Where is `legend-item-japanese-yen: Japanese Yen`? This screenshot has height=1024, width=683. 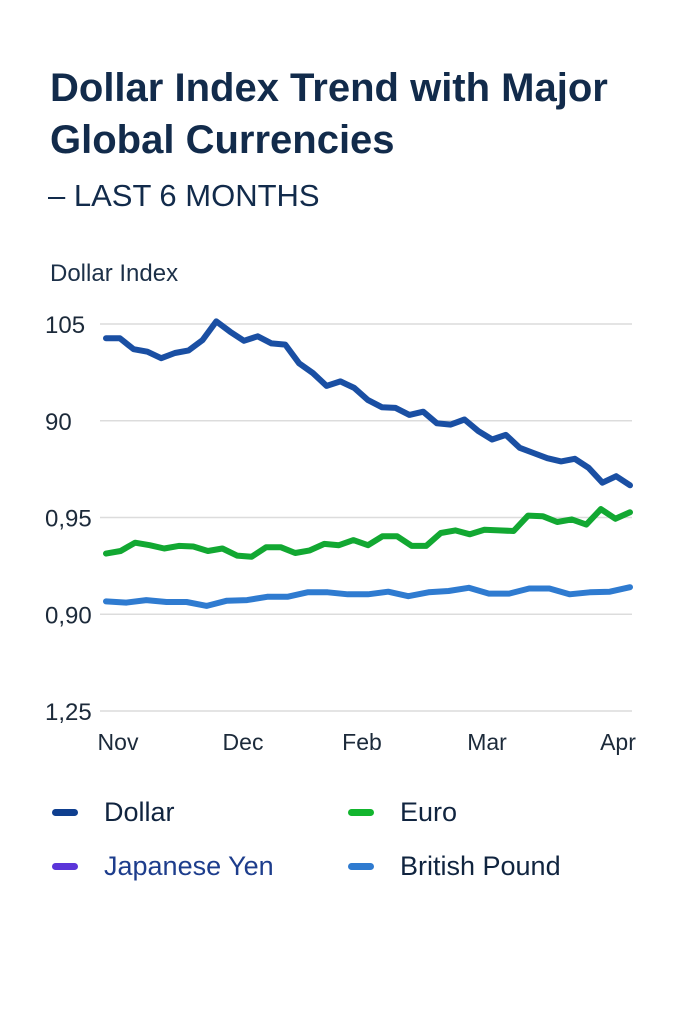
legend-item-japanese-yen: Japanese Yen is located at coordinates (163, 866).